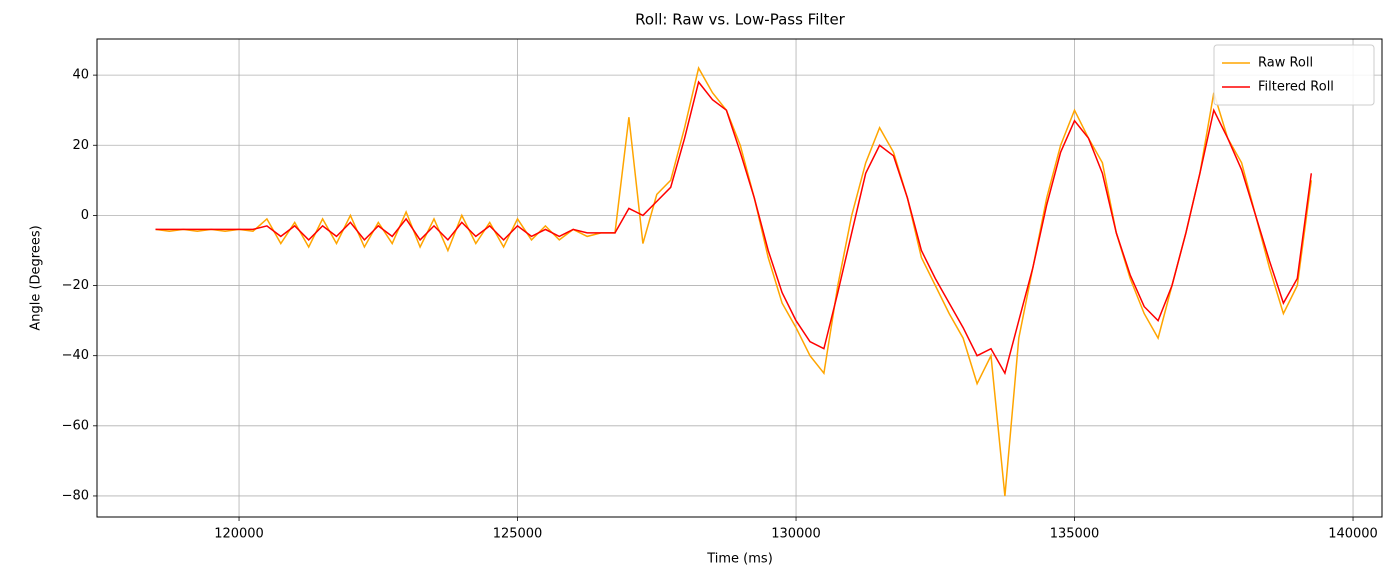 The image size is (1400, 577). I want to click on x-axis-label: Time (ms), so click(739, 559).